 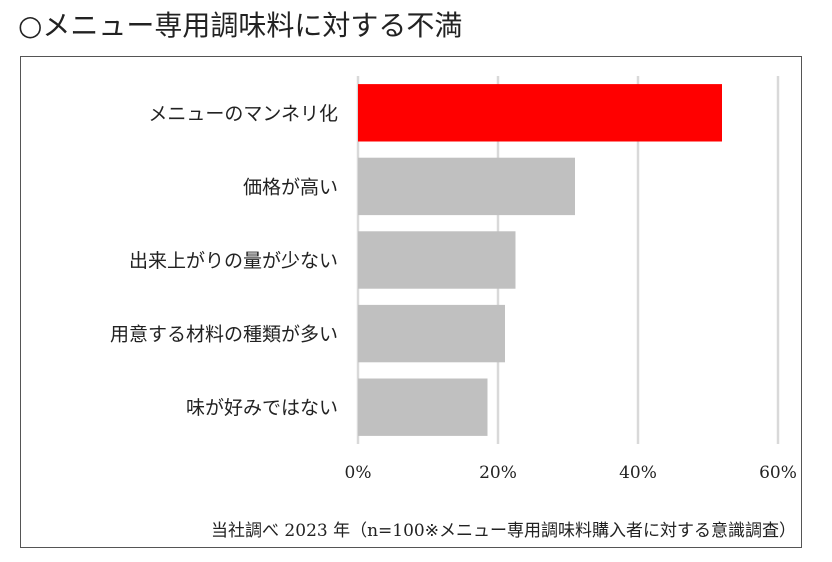 I want to click on category-label: 味が好みではない, so click(x=262, y=408).